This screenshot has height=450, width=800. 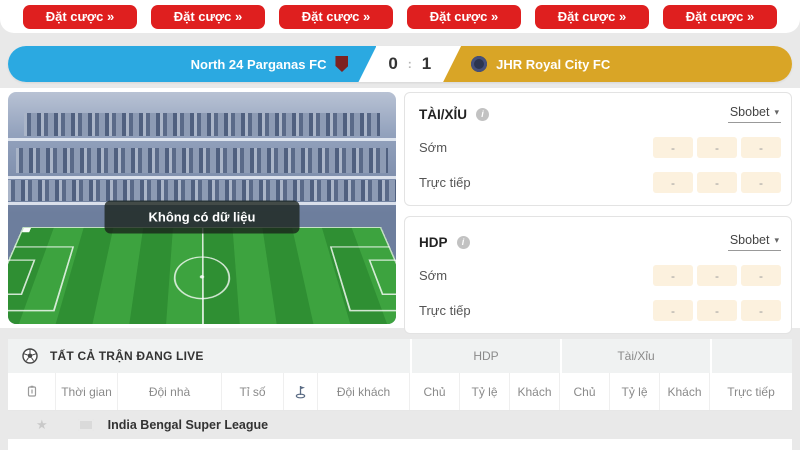 What do you see at coordinates (170, 391) in the screenshot?
I see `column-header-home: Đội nhà` at bounding box center [170, 391].